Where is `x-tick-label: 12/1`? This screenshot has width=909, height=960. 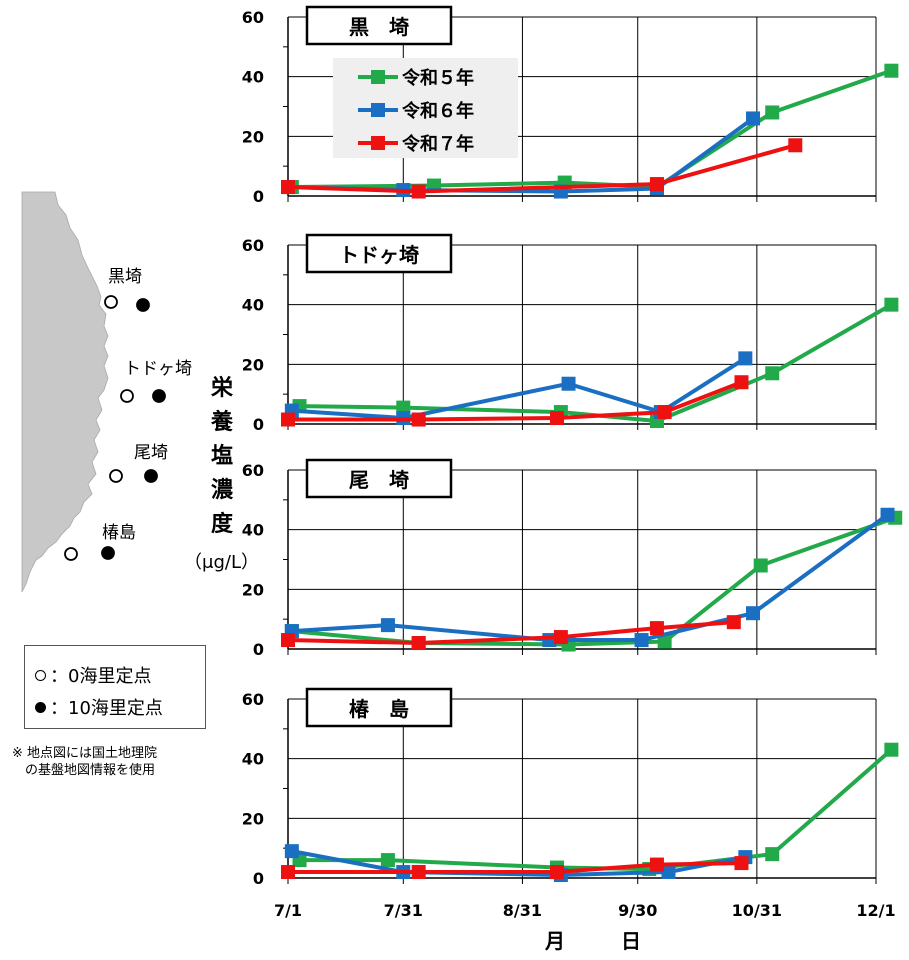 x-tick-label: 12/1 is located at coordinates (875, 910).